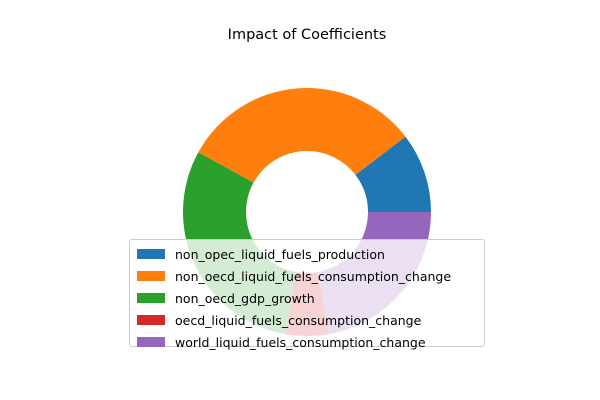 The image size is (600, 400). I want to click on legend-item: non_oecd_liquid_fuels_consumption_change, so click(310, 276).